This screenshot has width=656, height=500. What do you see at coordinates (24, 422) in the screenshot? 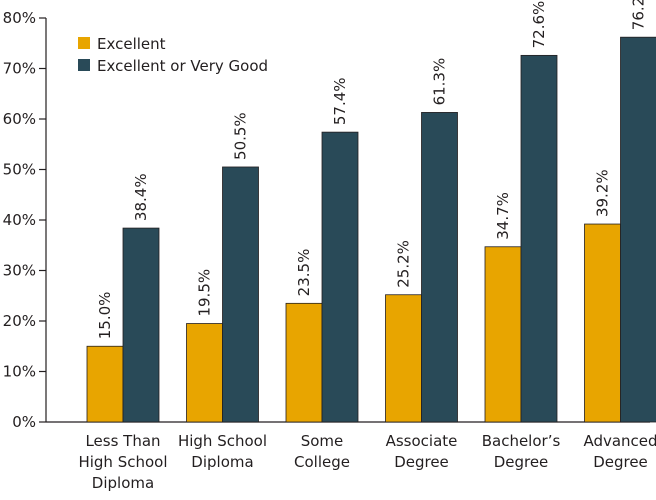
I see `y-tick-label: 0%` at bounding box center [24, 422].